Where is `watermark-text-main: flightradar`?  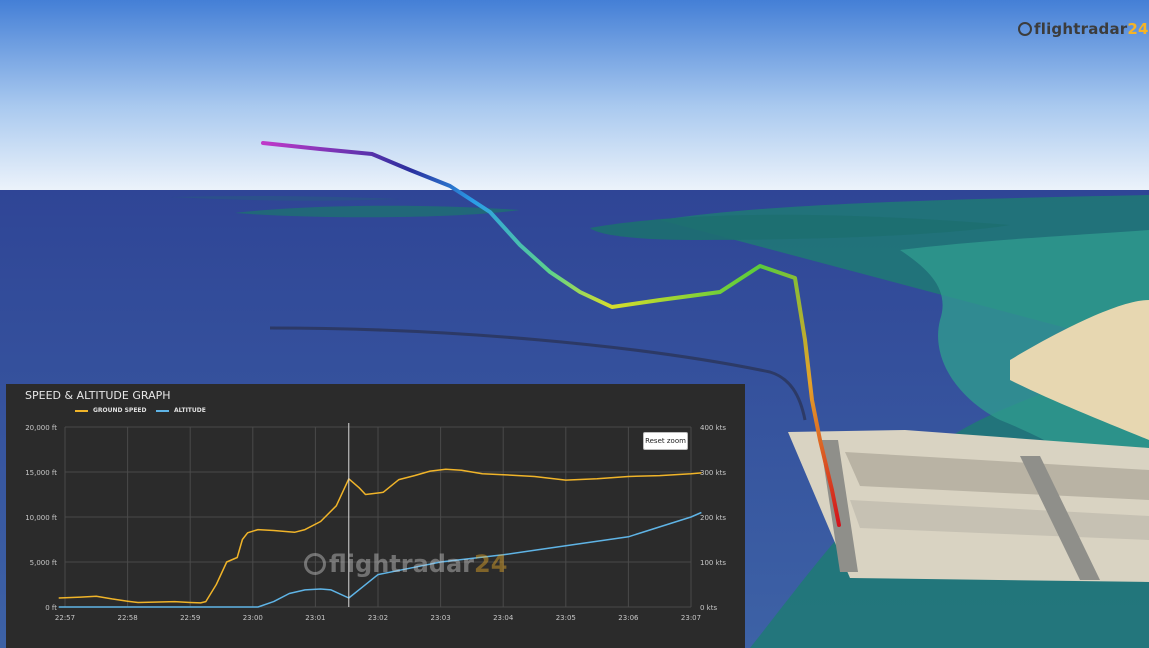 watermark-text-main: flightradar is located at coordinates (401, 564).